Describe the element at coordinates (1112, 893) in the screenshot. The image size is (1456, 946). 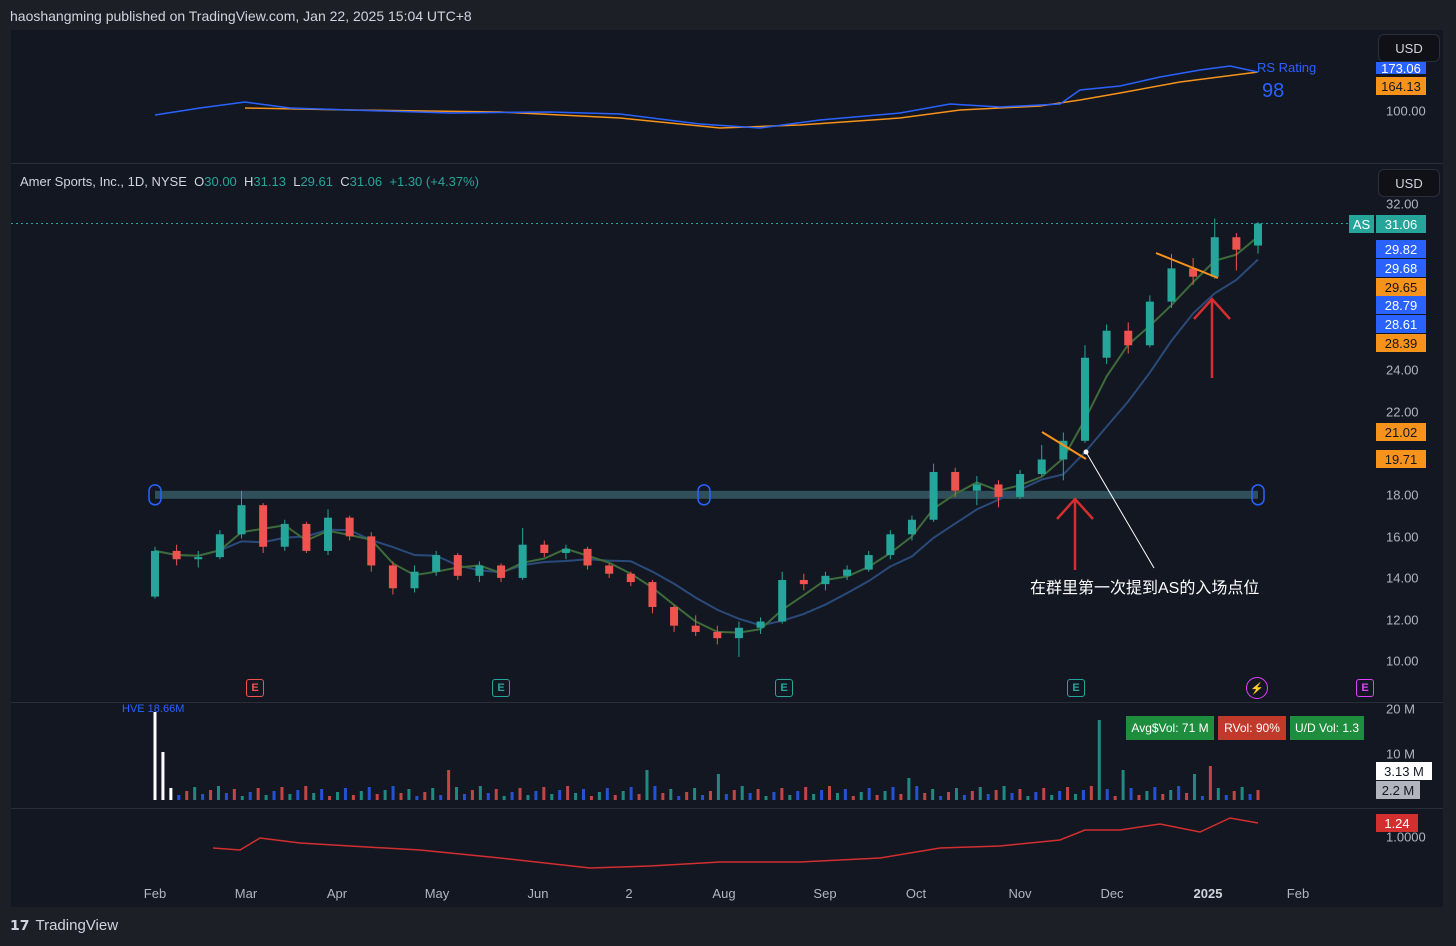
I see `time-axis-label: Dec` at that location.